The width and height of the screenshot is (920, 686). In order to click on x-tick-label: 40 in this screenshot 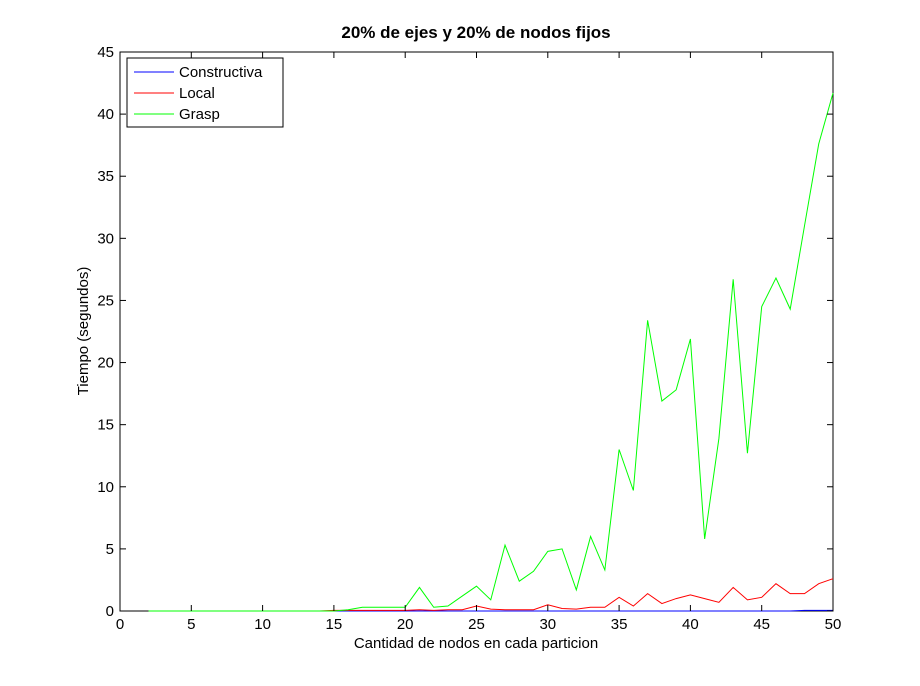, I will do `click(690, 624)`.